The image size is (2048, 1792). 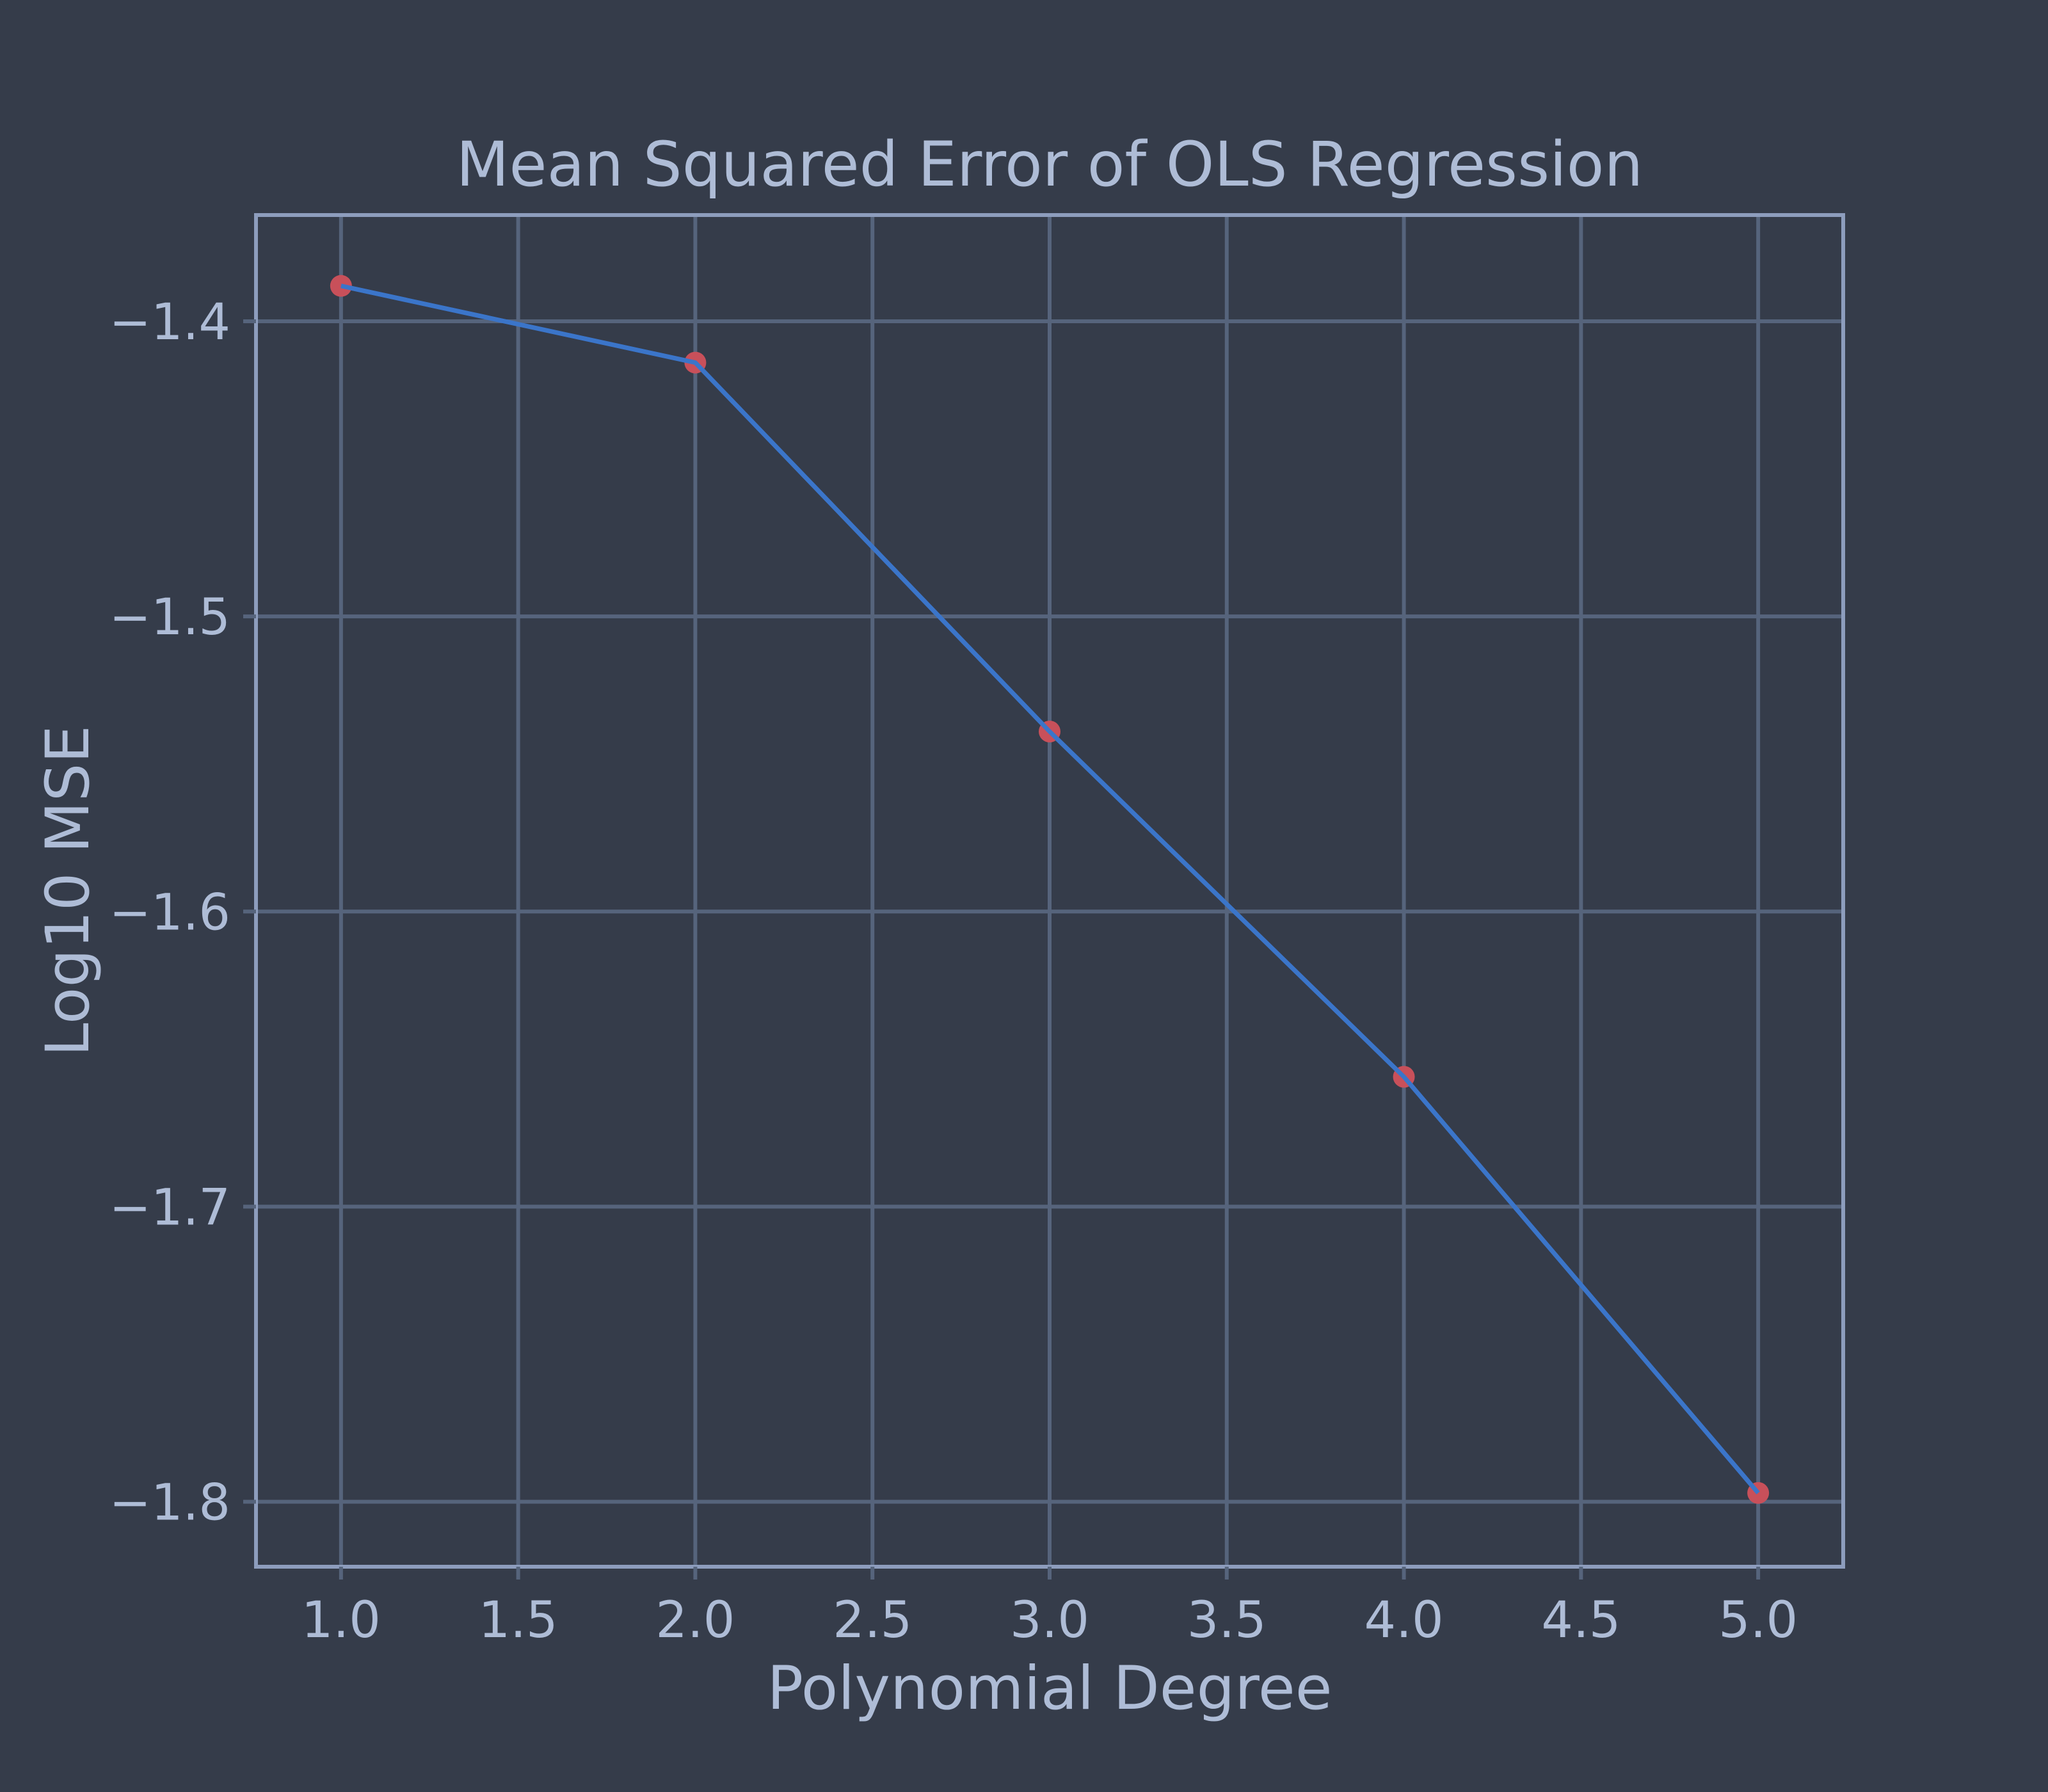 What do you see at coordinates (1580, 1620) in the screenshot?
I see `x-tick-label: 4.5` at bounding box center [1580, 1620].